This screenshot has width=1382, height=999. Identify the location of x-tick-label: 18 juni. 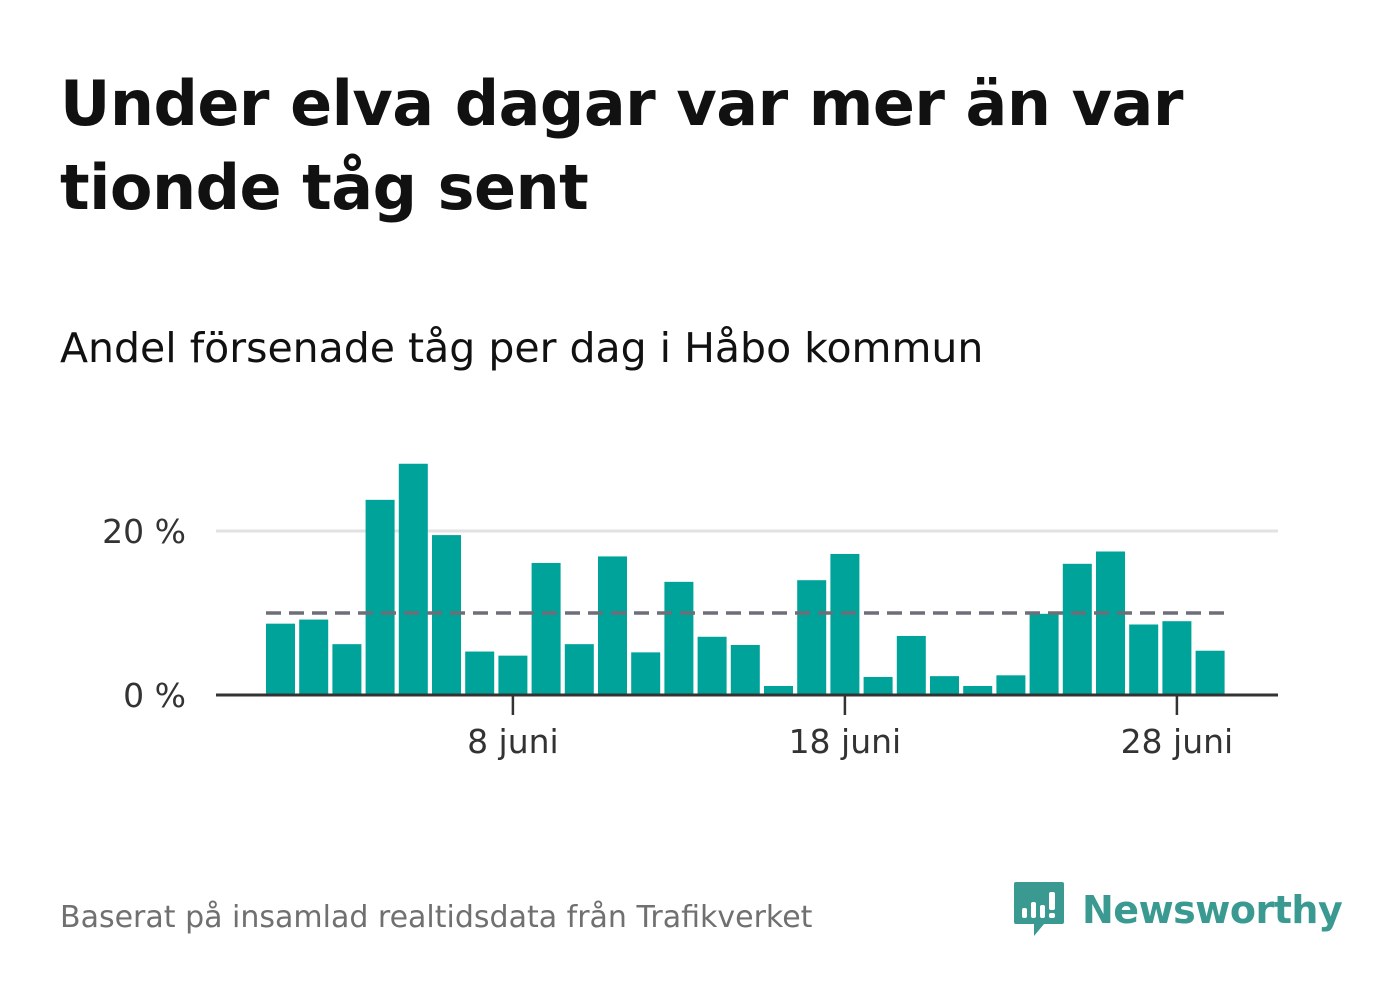
(845, 741).